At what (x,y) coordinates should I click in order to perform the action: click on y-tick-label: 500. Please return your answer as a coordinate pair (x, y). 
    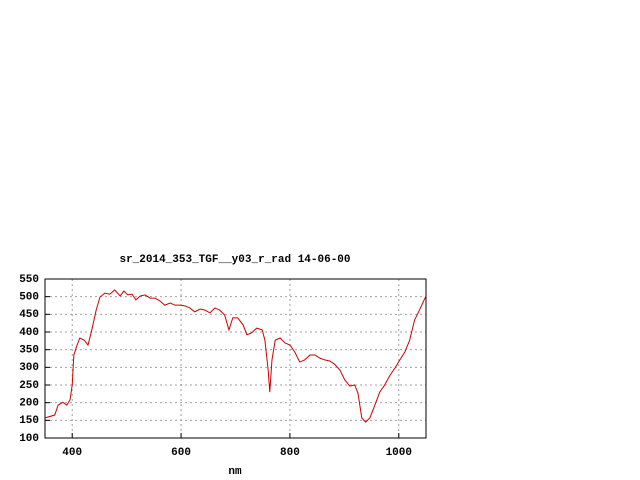
    Looking at the image, I should click on (29, 298).